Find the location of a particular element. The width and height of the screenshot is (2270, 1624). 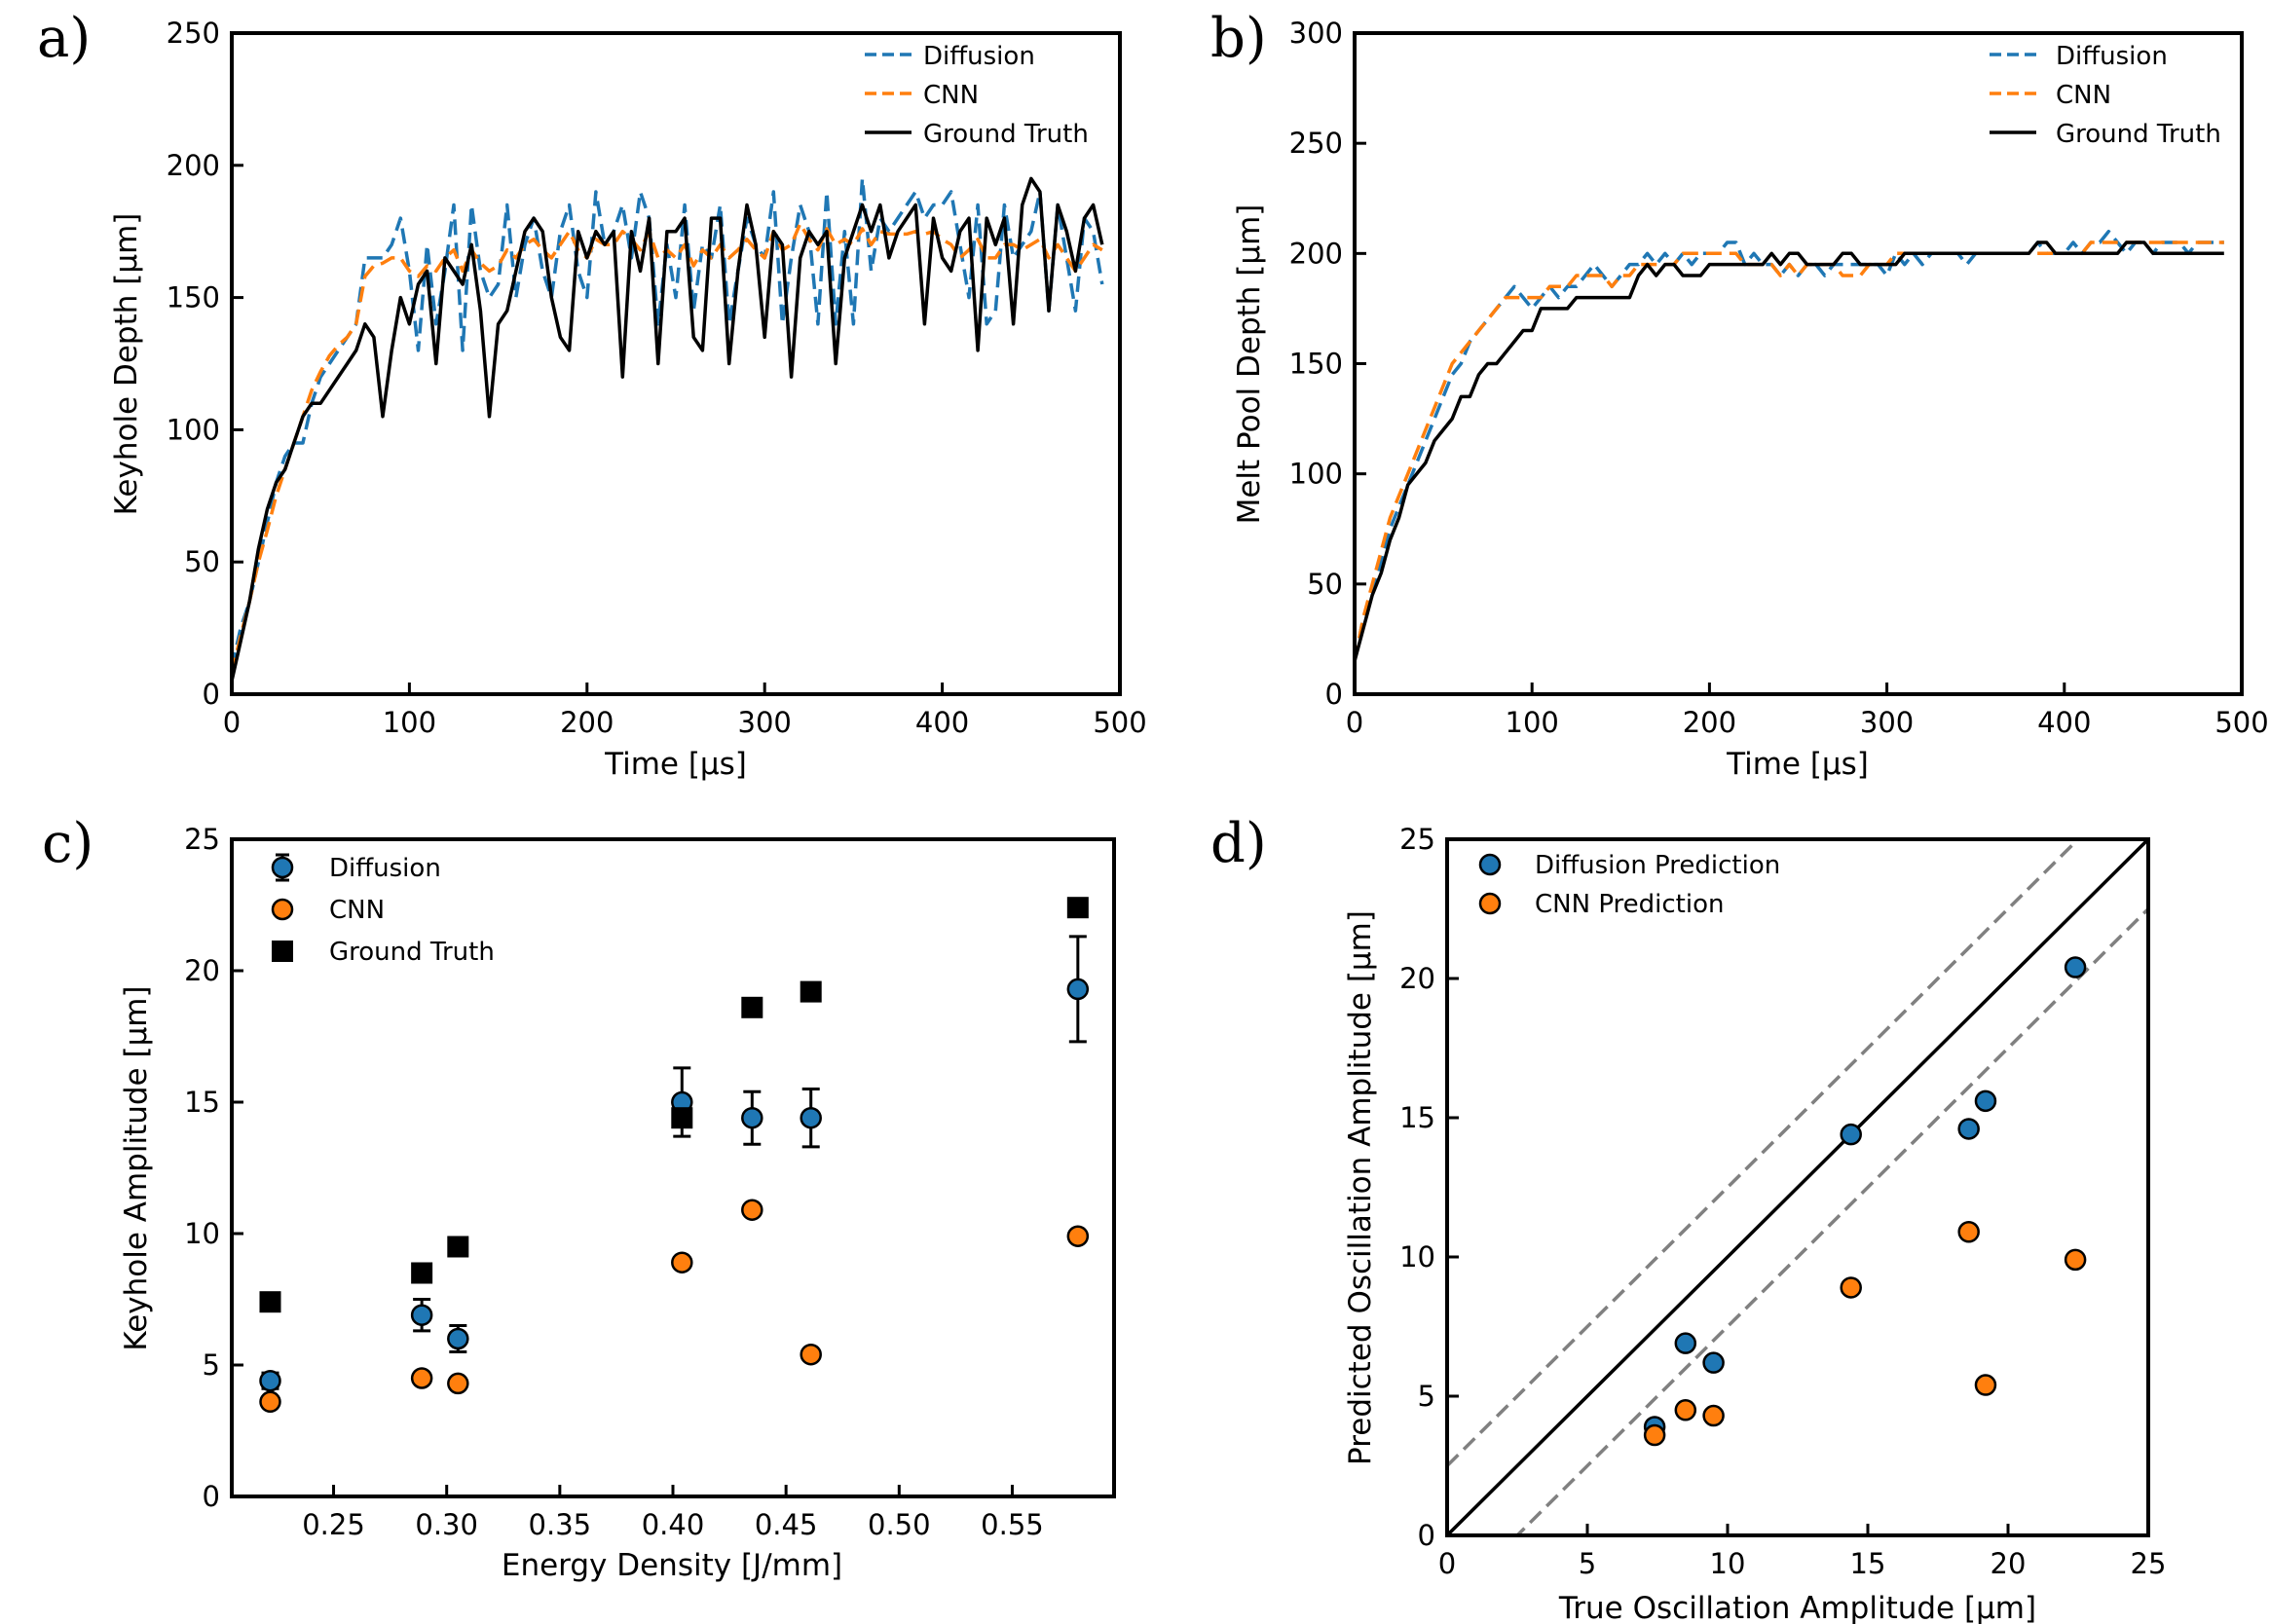

y-tick-label: 50 is located at coordinates (202, 561).